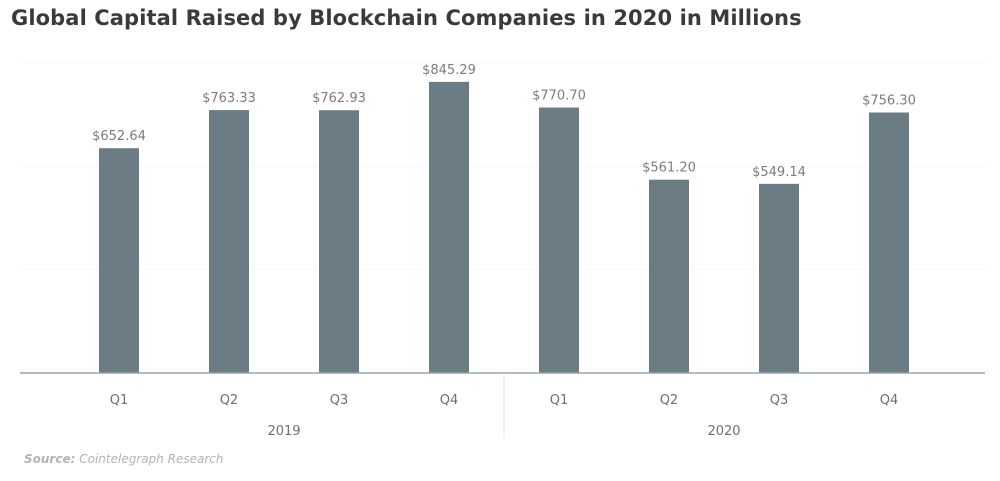 The height and width of the screenshot is (481, 1000). Describe the element at coordinates (449, 70) in the screenshot. I see `data-label: $845.29` at that location.